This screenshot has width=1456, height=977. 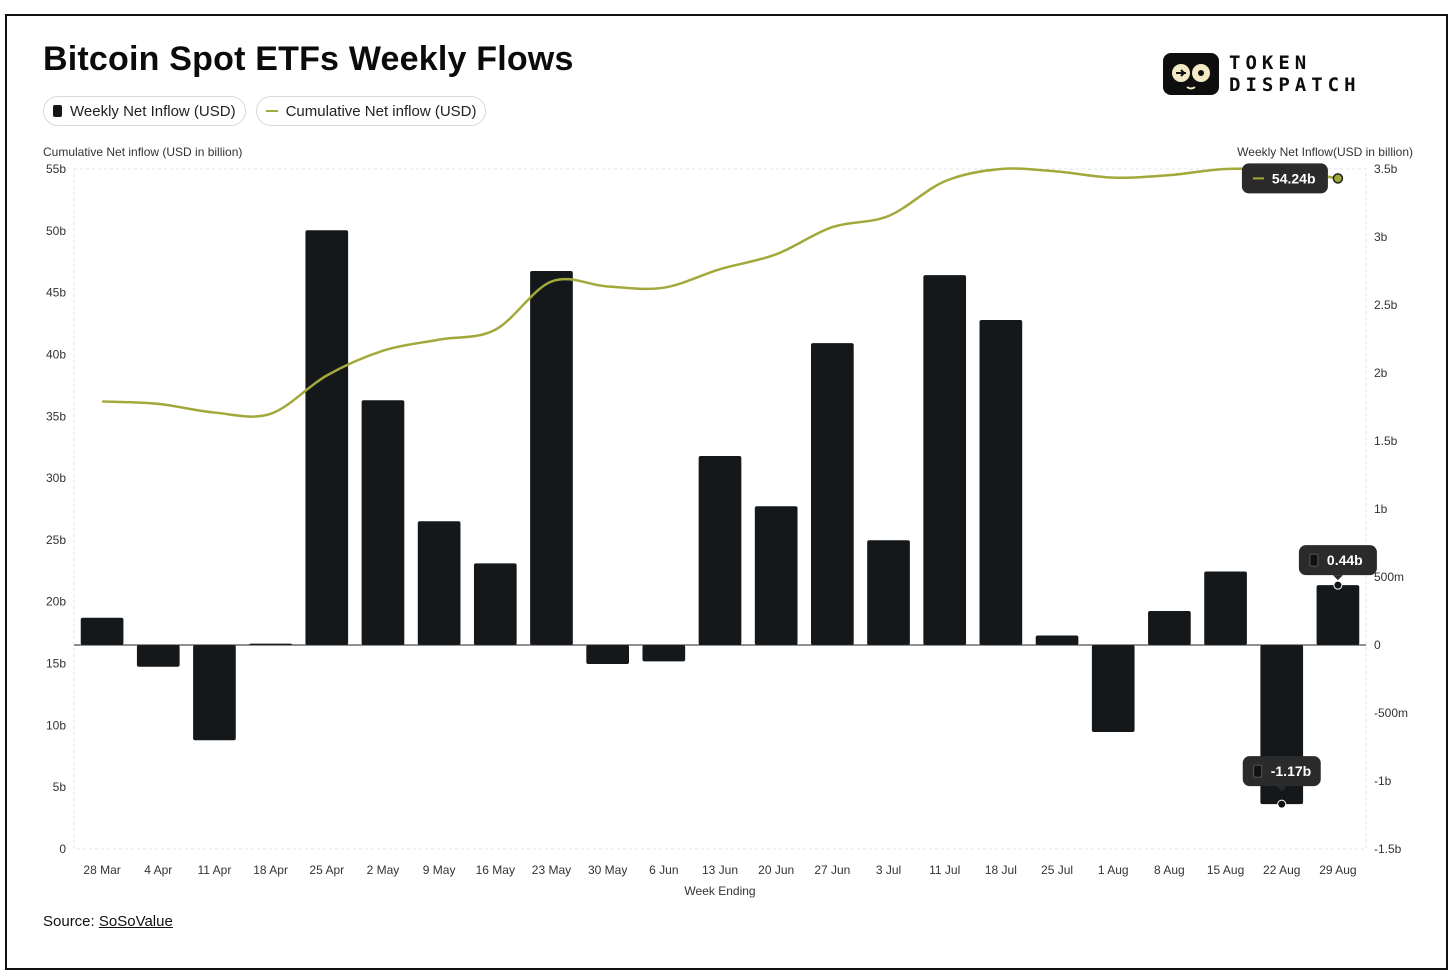 I want to click on x-tick-label: 25 Apr, so click(x=326, y=870).